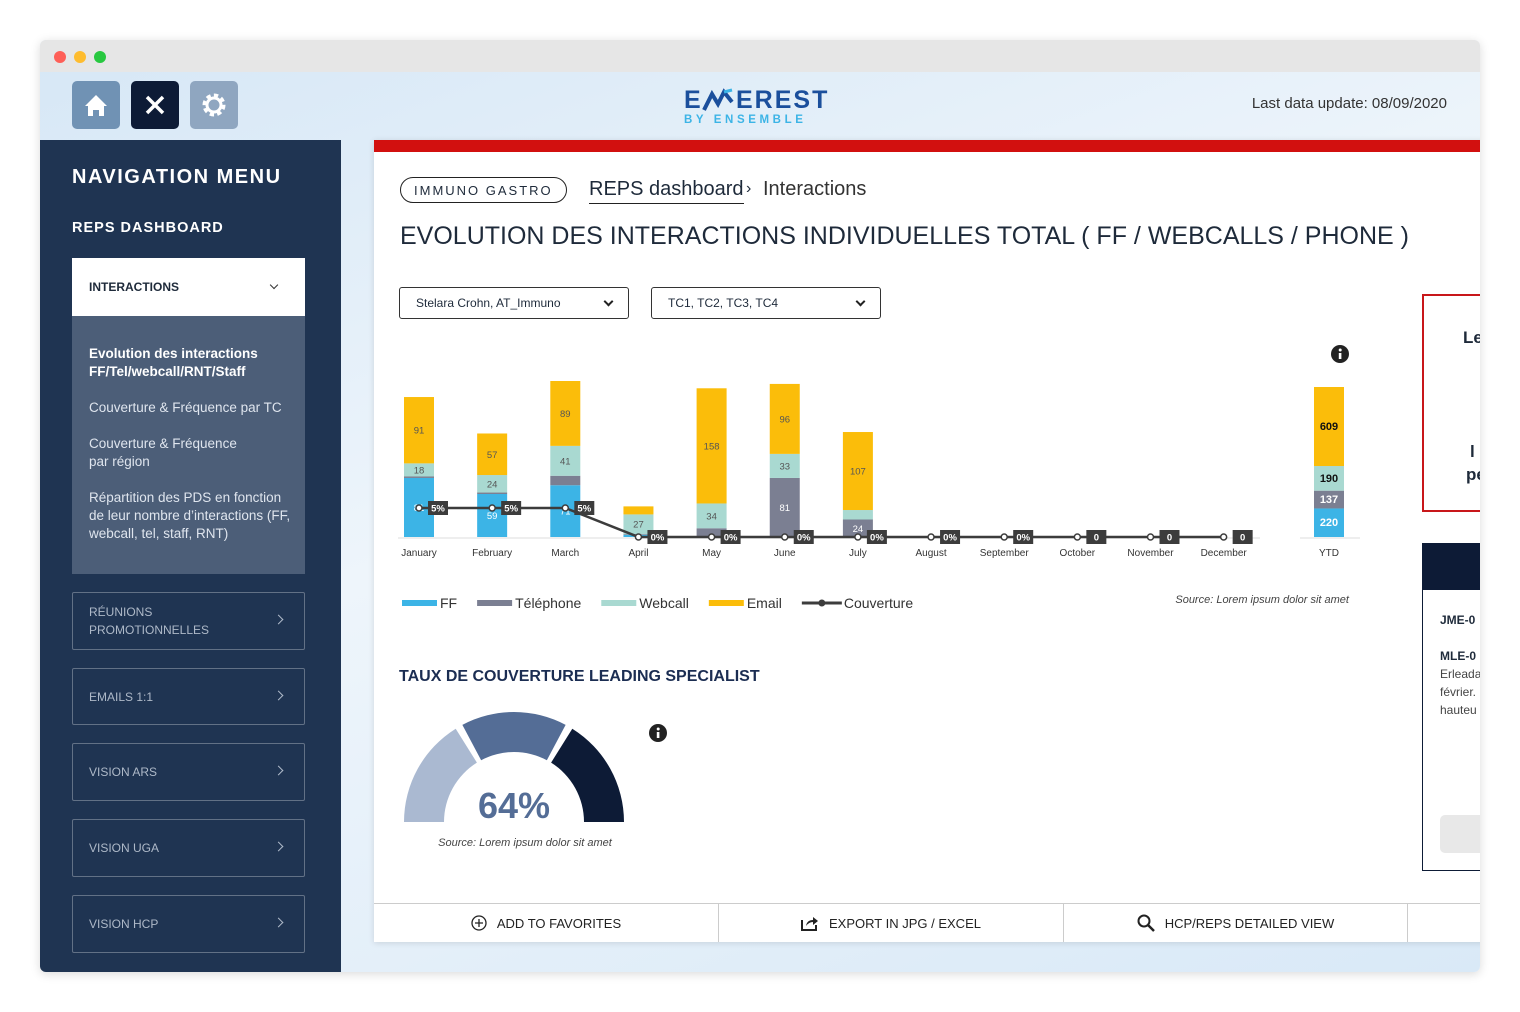  What do you see at coordinates (492, 484) in the screenshot?
I see `bar-value-label: 24` at bounding box center [492, 484].